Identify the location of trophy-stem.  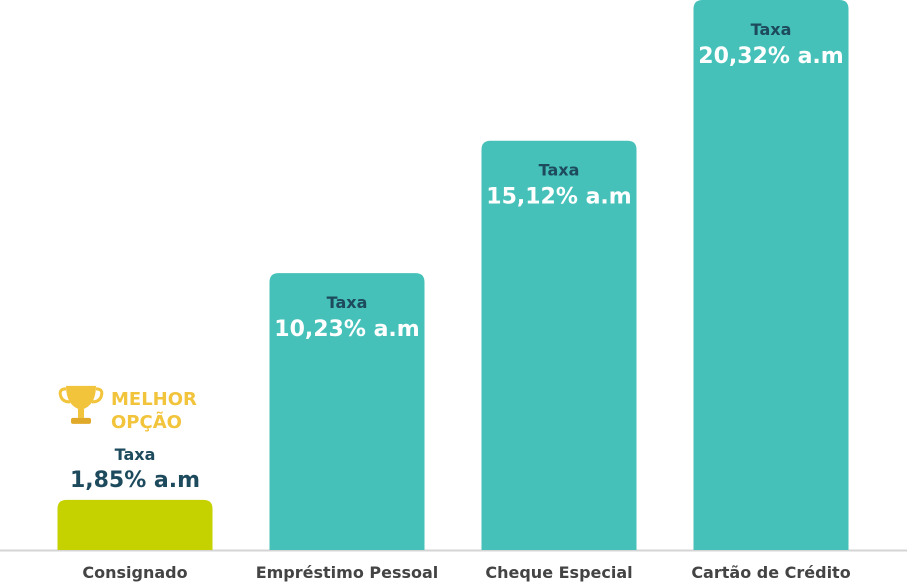
(81, 413).